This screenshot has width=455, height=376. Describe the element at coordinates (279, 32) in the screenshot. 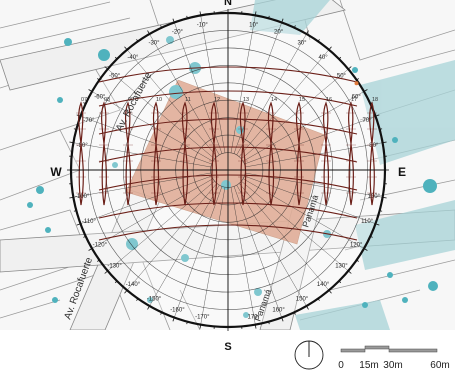

I see `azimuth-label: 20°` at that location.